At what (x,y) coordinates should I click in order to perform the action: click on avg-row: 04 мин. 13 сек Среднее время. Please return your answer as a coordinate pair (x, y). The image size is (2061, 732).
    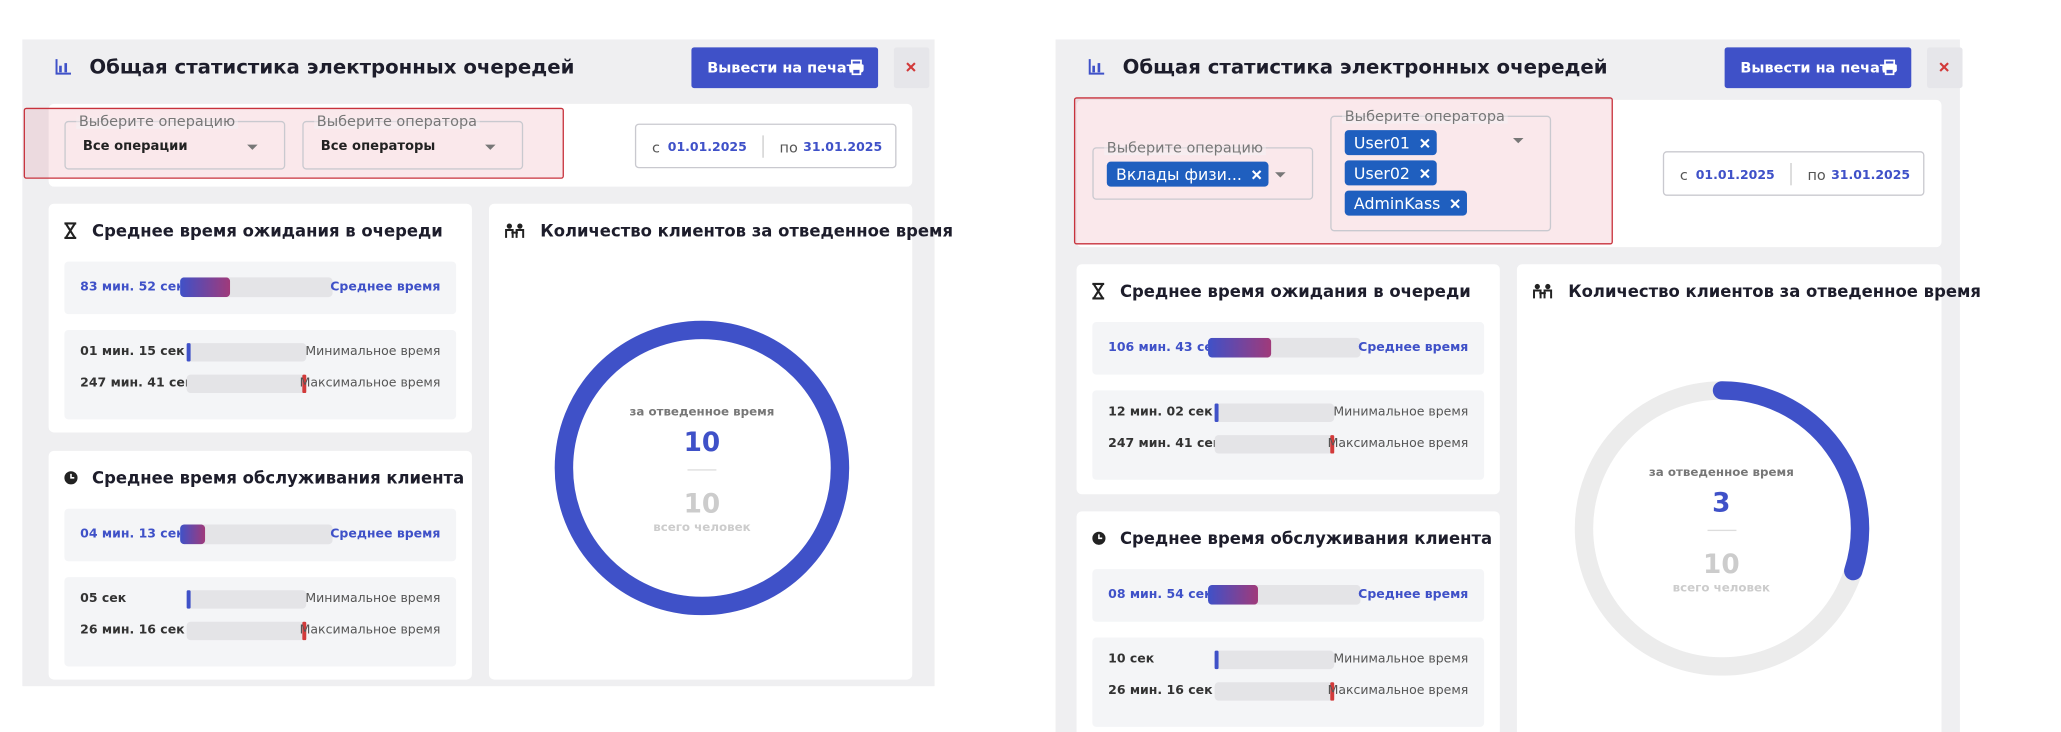
    Looking at the image, I should click on (260, 535).